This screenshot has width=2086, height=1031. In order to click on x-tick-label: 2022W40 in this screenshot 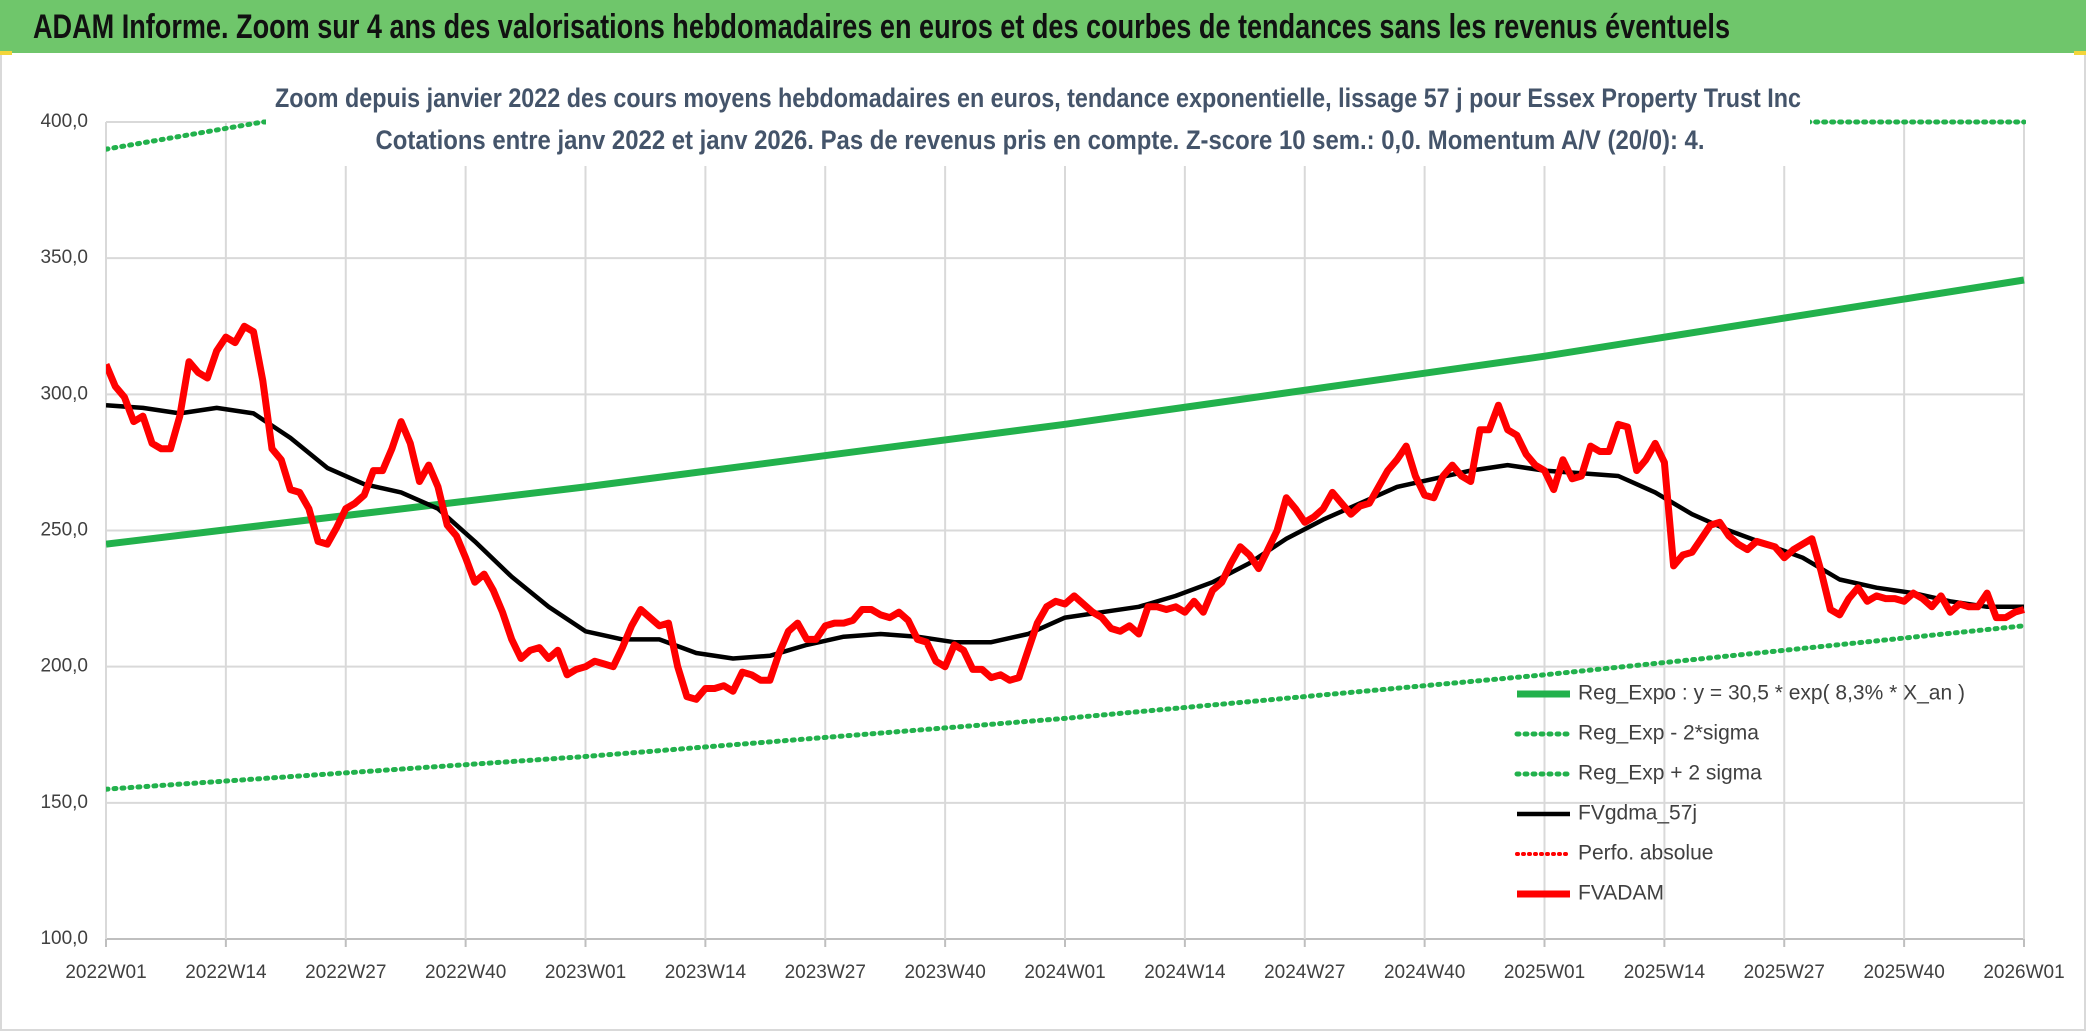, I will do `click(465, 972)`.